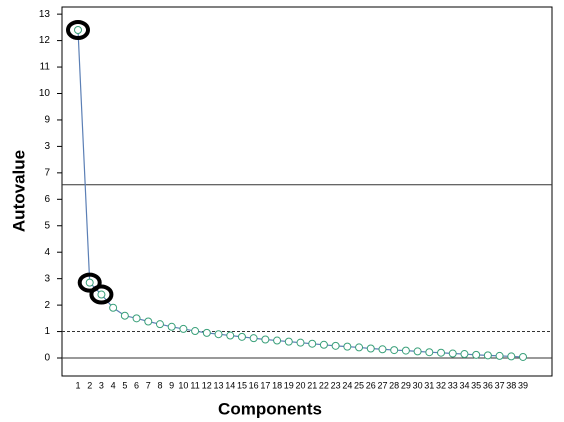  Describe the element at coordinates (136, 385) in the screenshot. I see `x-tick-label: 6` at that location.